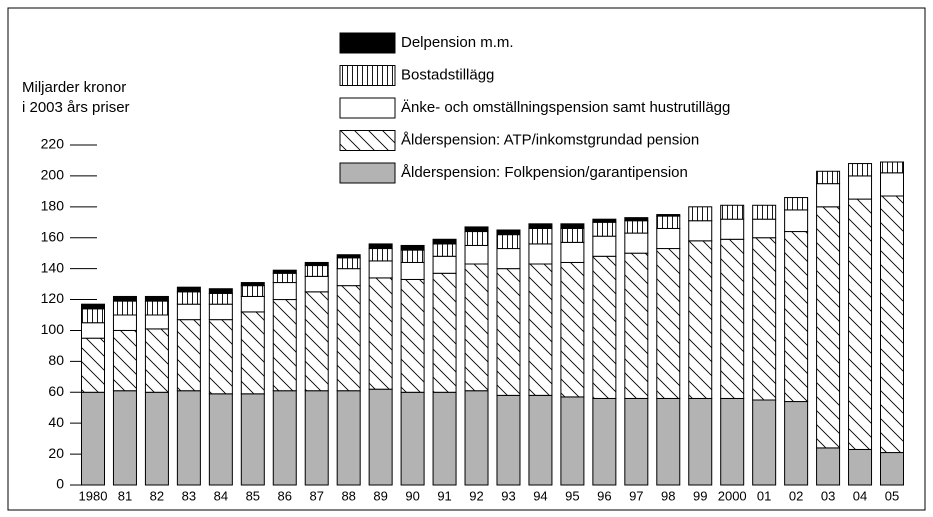  What do you see at coordinates (572, 495) in the screenshot?
I see `x-tick-label: 95` at bounding box center [572, 495].